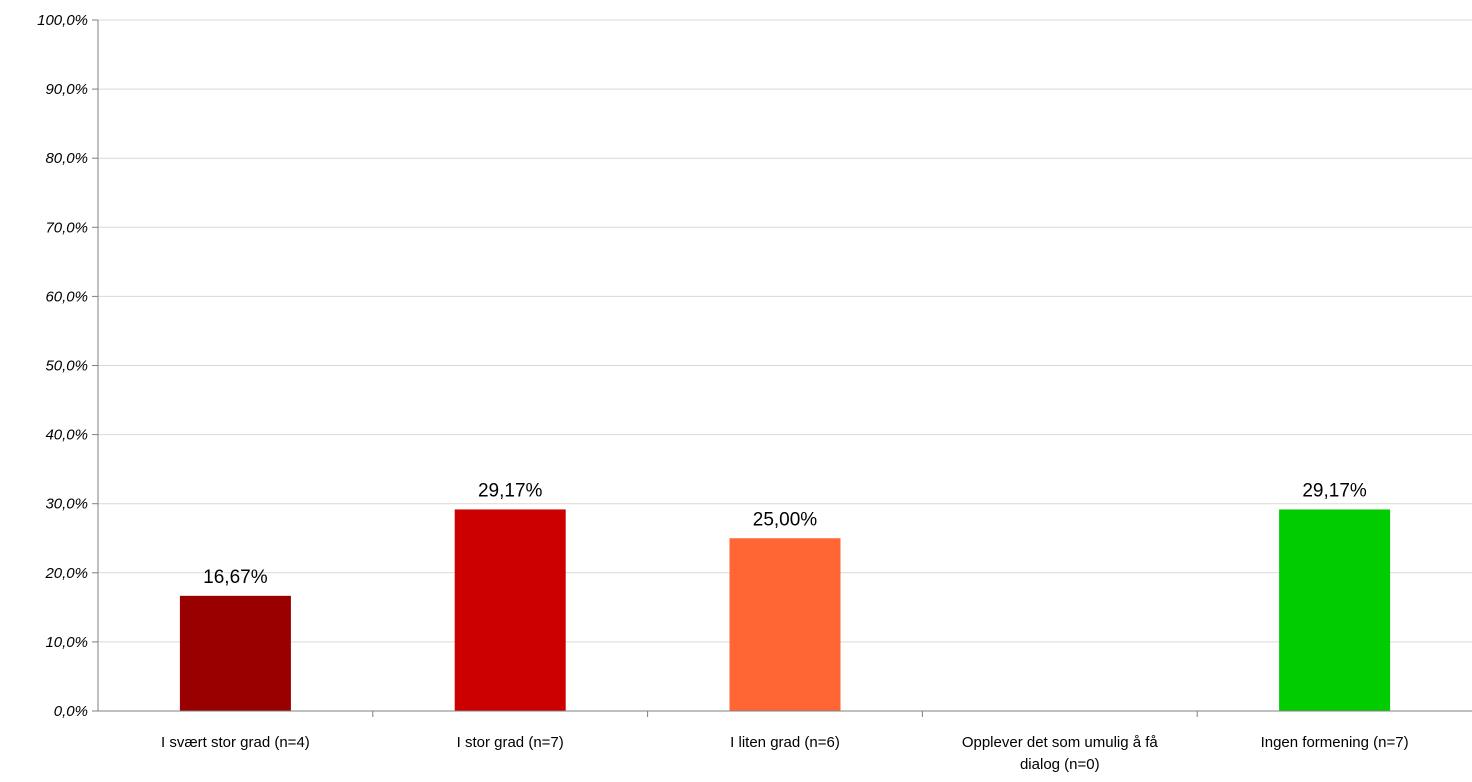 This screenshot has width=1472, height=782. I want to click on y-tick-label: 90,0%, so click(66, 89).